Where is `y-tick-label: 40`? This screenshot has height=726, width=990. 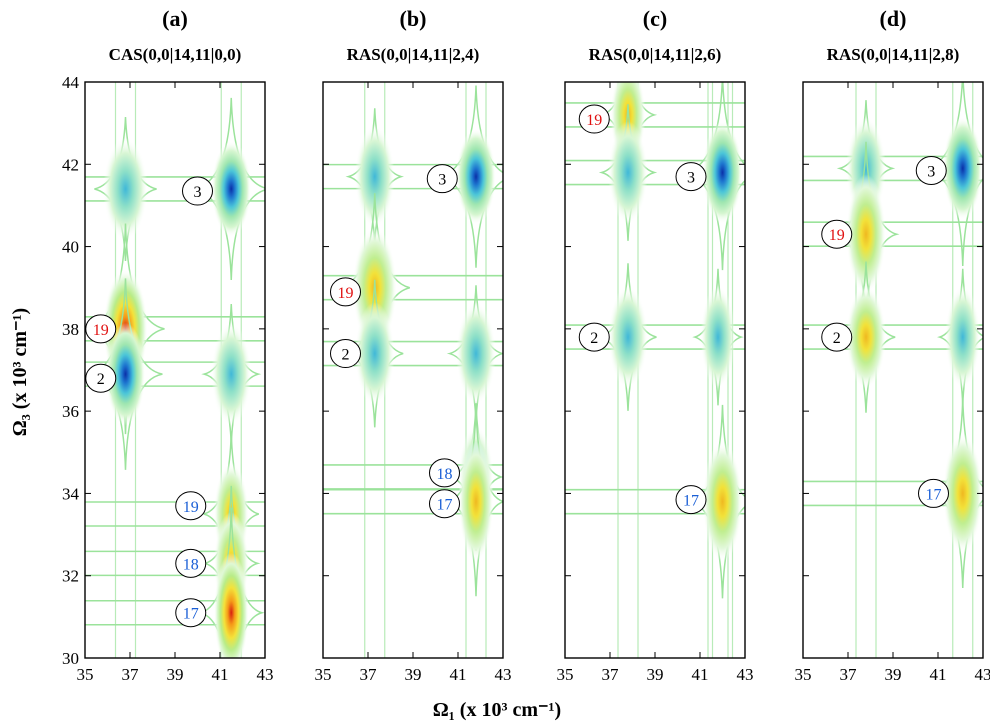 y-tick-label: 40 is located at coordinates (70, 247).